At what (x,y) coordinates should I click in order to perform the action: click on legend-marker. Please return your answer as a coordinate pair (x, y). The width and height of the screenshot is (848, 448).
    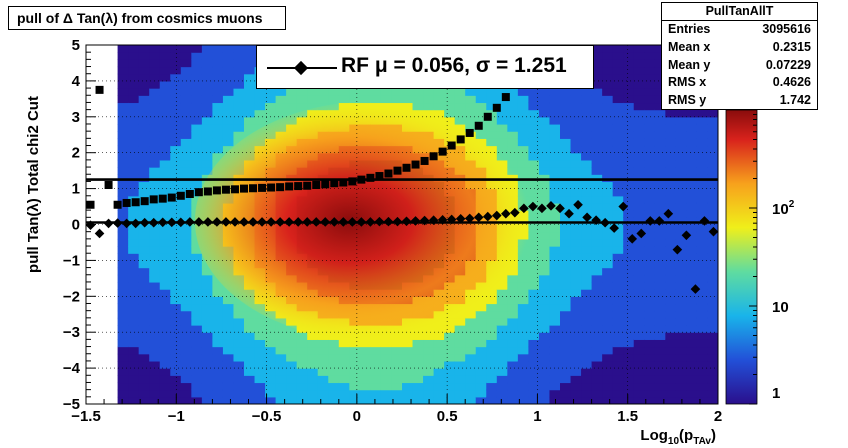
    Looking at the image, I should click on (302, 68).